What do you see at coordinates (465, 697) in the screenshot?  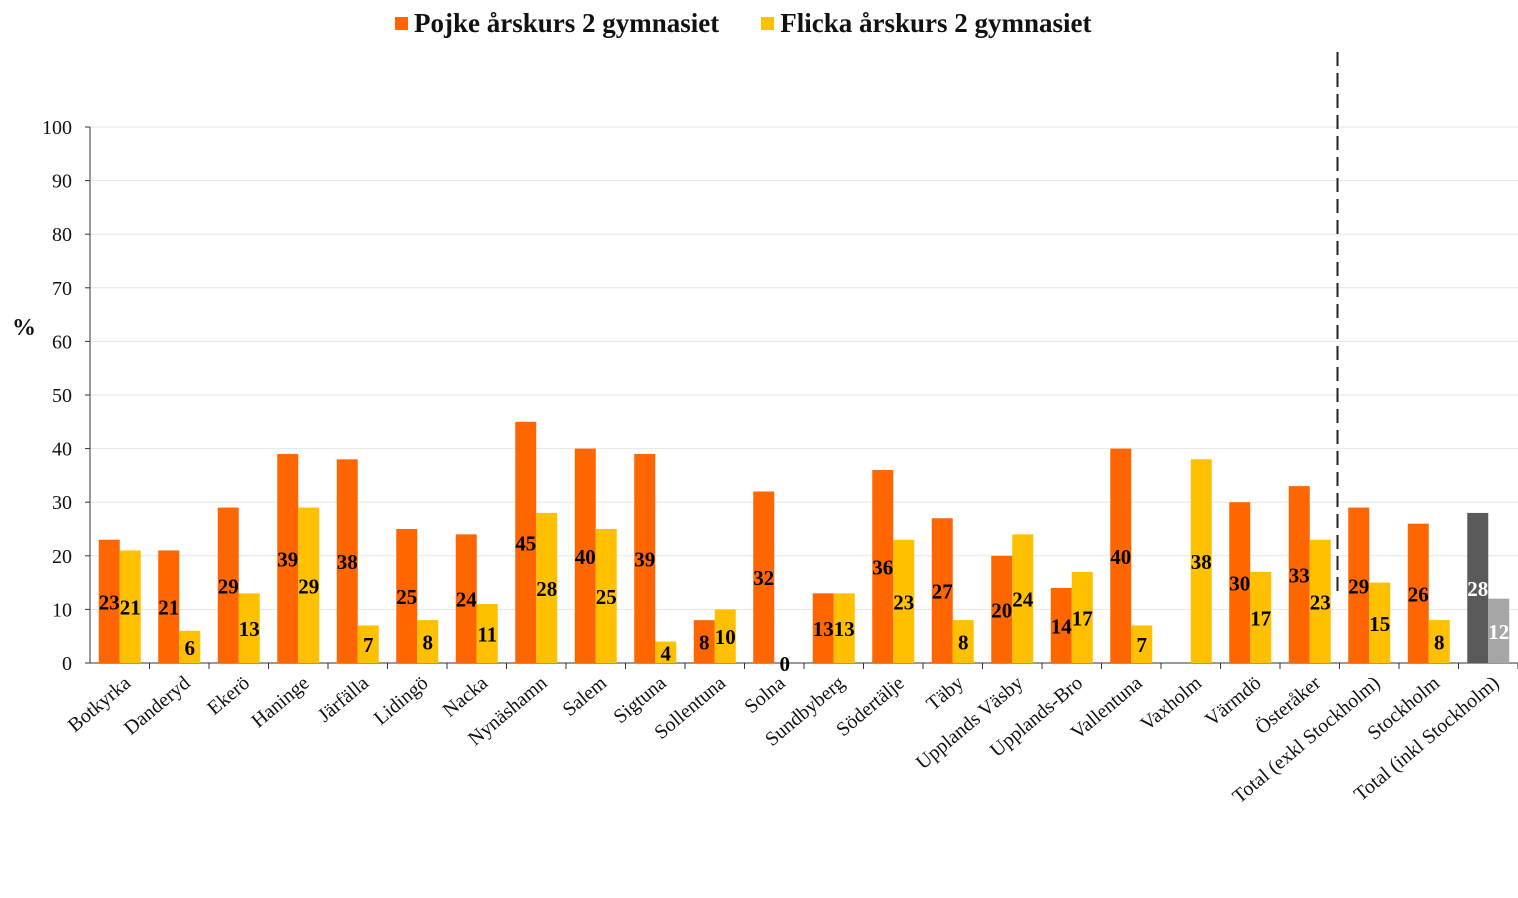 I see `x-tick-label: Nacka` at bounding box center [465, 697].